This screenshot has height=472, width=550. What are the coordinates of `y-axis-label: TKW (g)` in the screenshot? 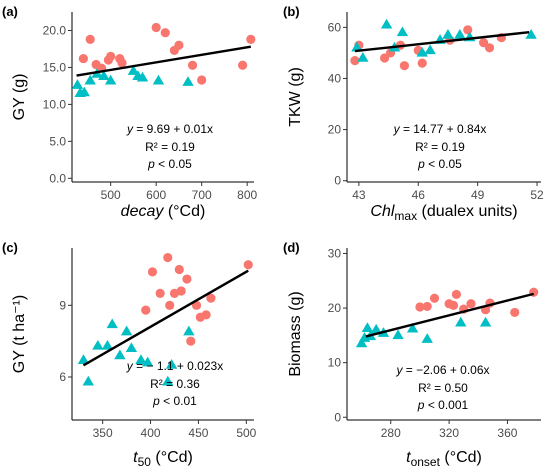 It's located at (295, 97).